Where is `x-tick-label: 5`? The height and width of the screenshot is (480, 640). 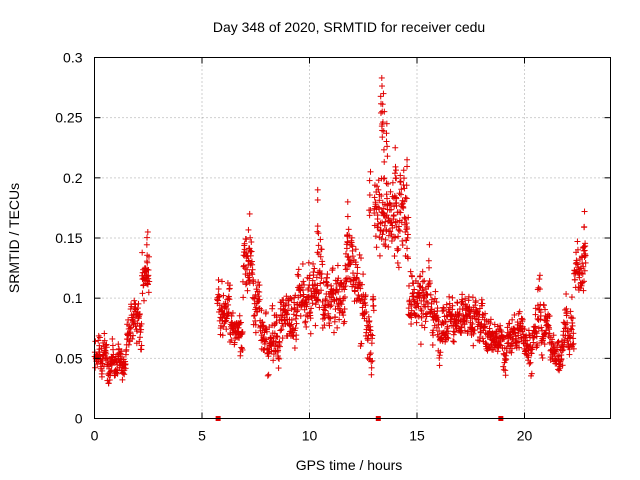
x-tick-label: 5 is located at coordinates (202, 436).